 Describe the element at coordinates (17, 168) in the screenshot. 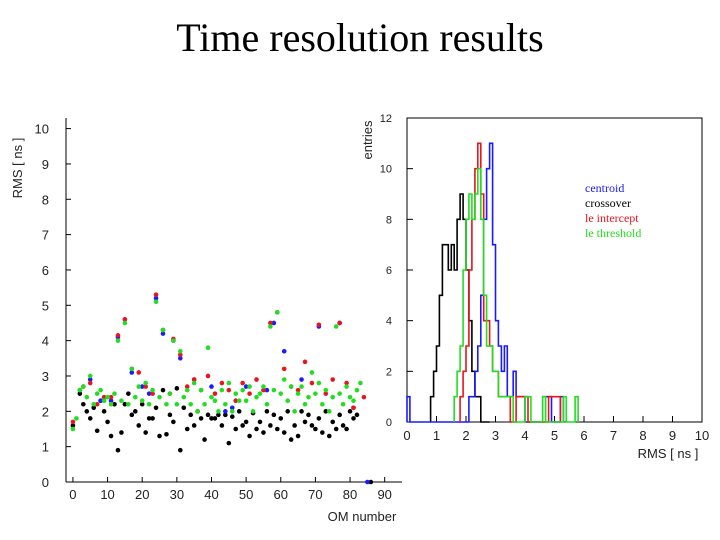

I see `left-y-axis-label: RMS [ ns ]` at that location.